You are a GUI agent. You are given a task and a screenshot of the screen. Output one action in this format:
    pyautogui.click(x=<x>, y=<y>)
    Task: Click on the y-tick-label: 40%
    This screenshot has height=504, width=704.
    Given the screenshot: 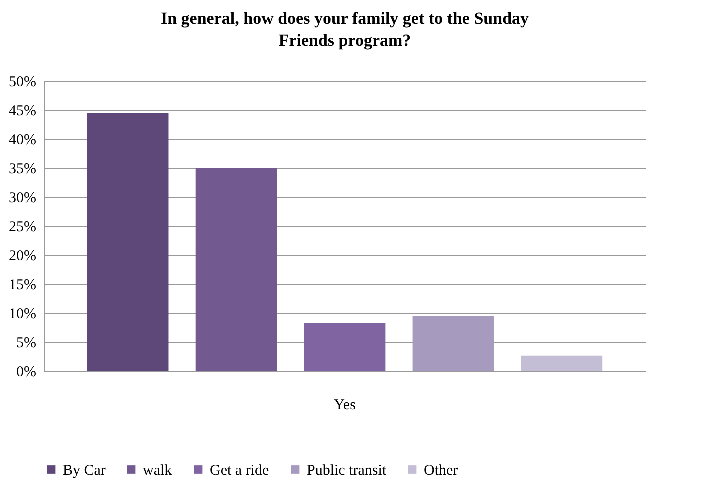 What is the action you would take?
    pyautogui.click(x=22, y=140)
    